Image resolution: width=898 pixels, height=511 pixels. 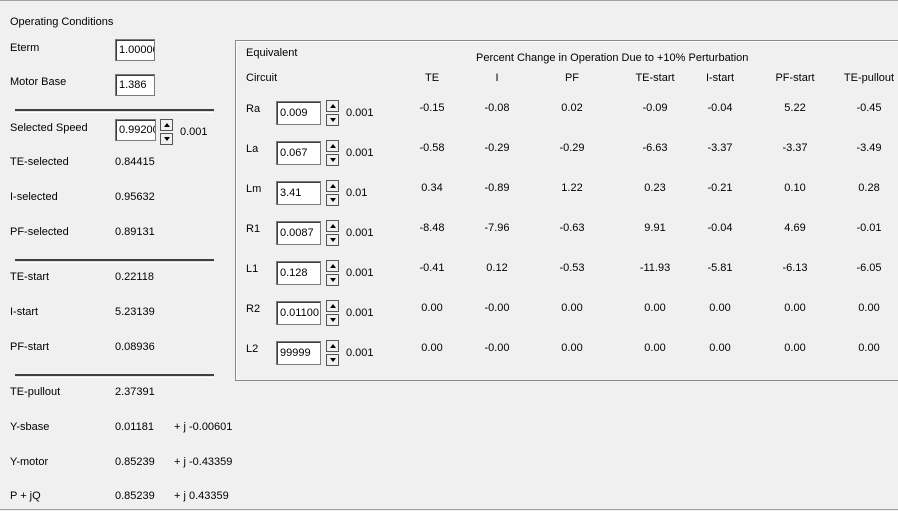 I want to click on table-cell: -3.37, so click(x=720, y=148).